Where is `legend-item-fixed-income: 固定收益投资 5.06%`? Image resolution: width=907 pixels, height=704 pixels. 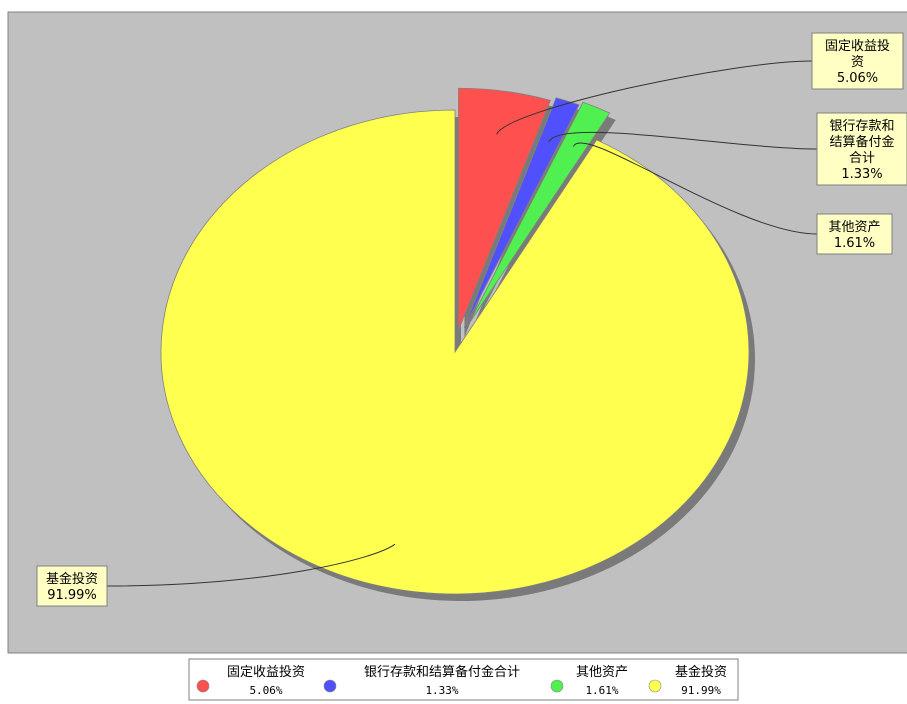
legend-item-fixed-income: 固定收益投资 5.06% is located at coordinates (250, 680).